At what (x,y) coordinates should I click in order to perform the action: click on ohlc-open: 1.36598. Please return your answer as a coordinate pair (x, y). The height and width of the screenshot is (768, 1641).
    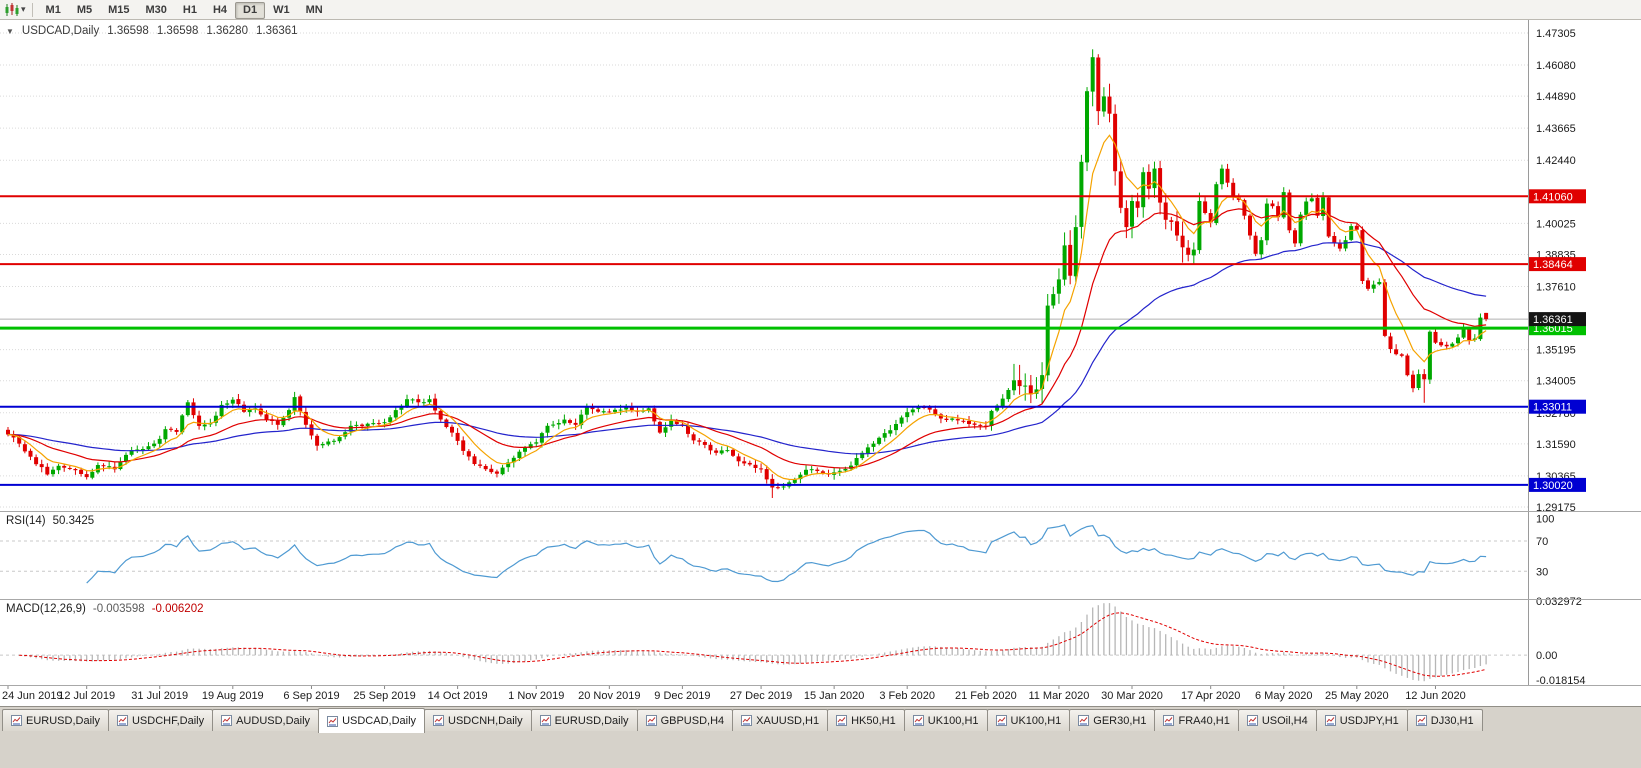
    Looking at the image, I should click on (128, 31).